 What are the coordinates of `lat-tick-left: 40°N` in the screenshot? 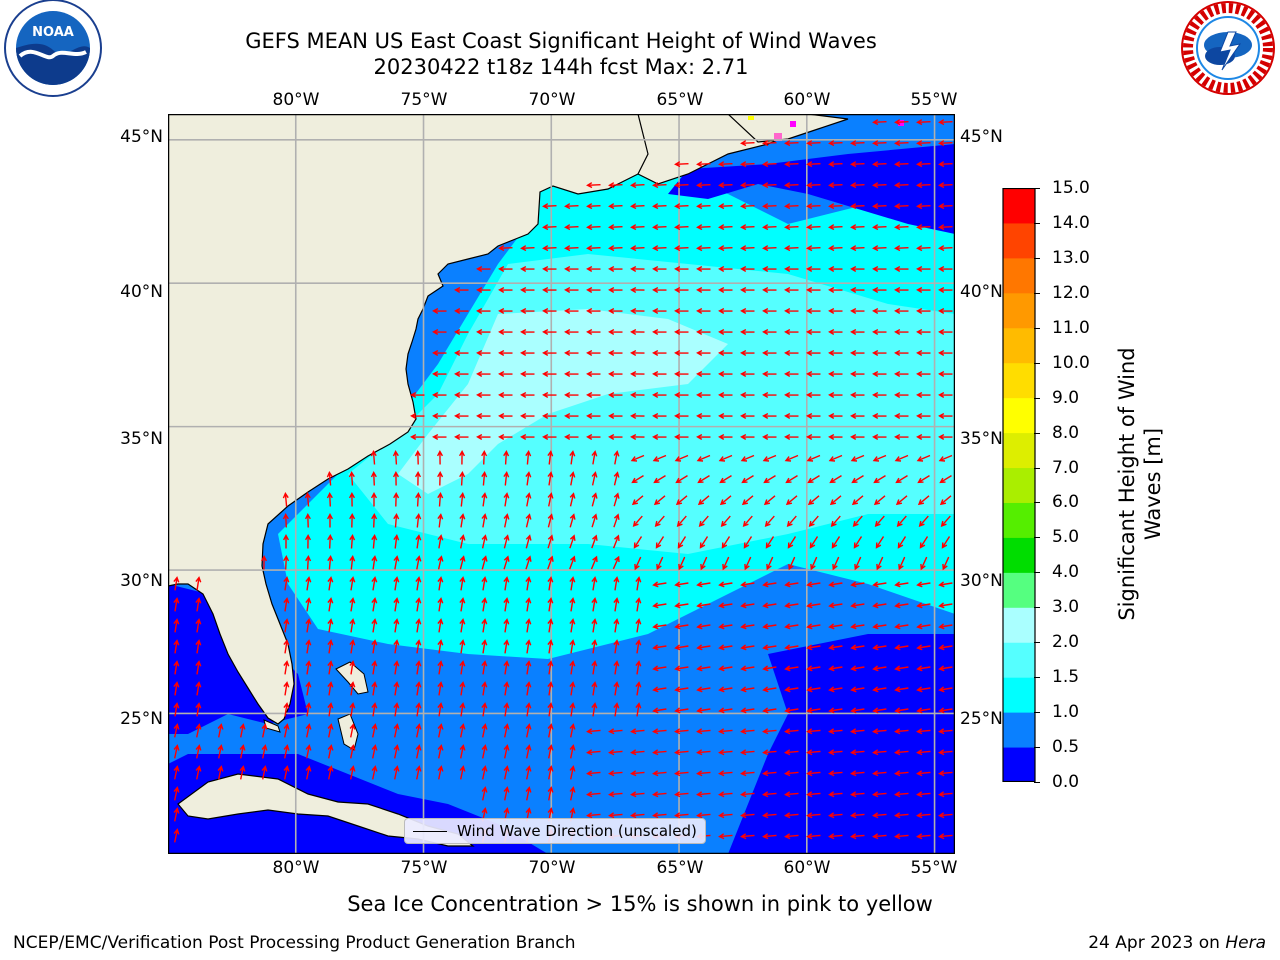 It's located at (141, 292).